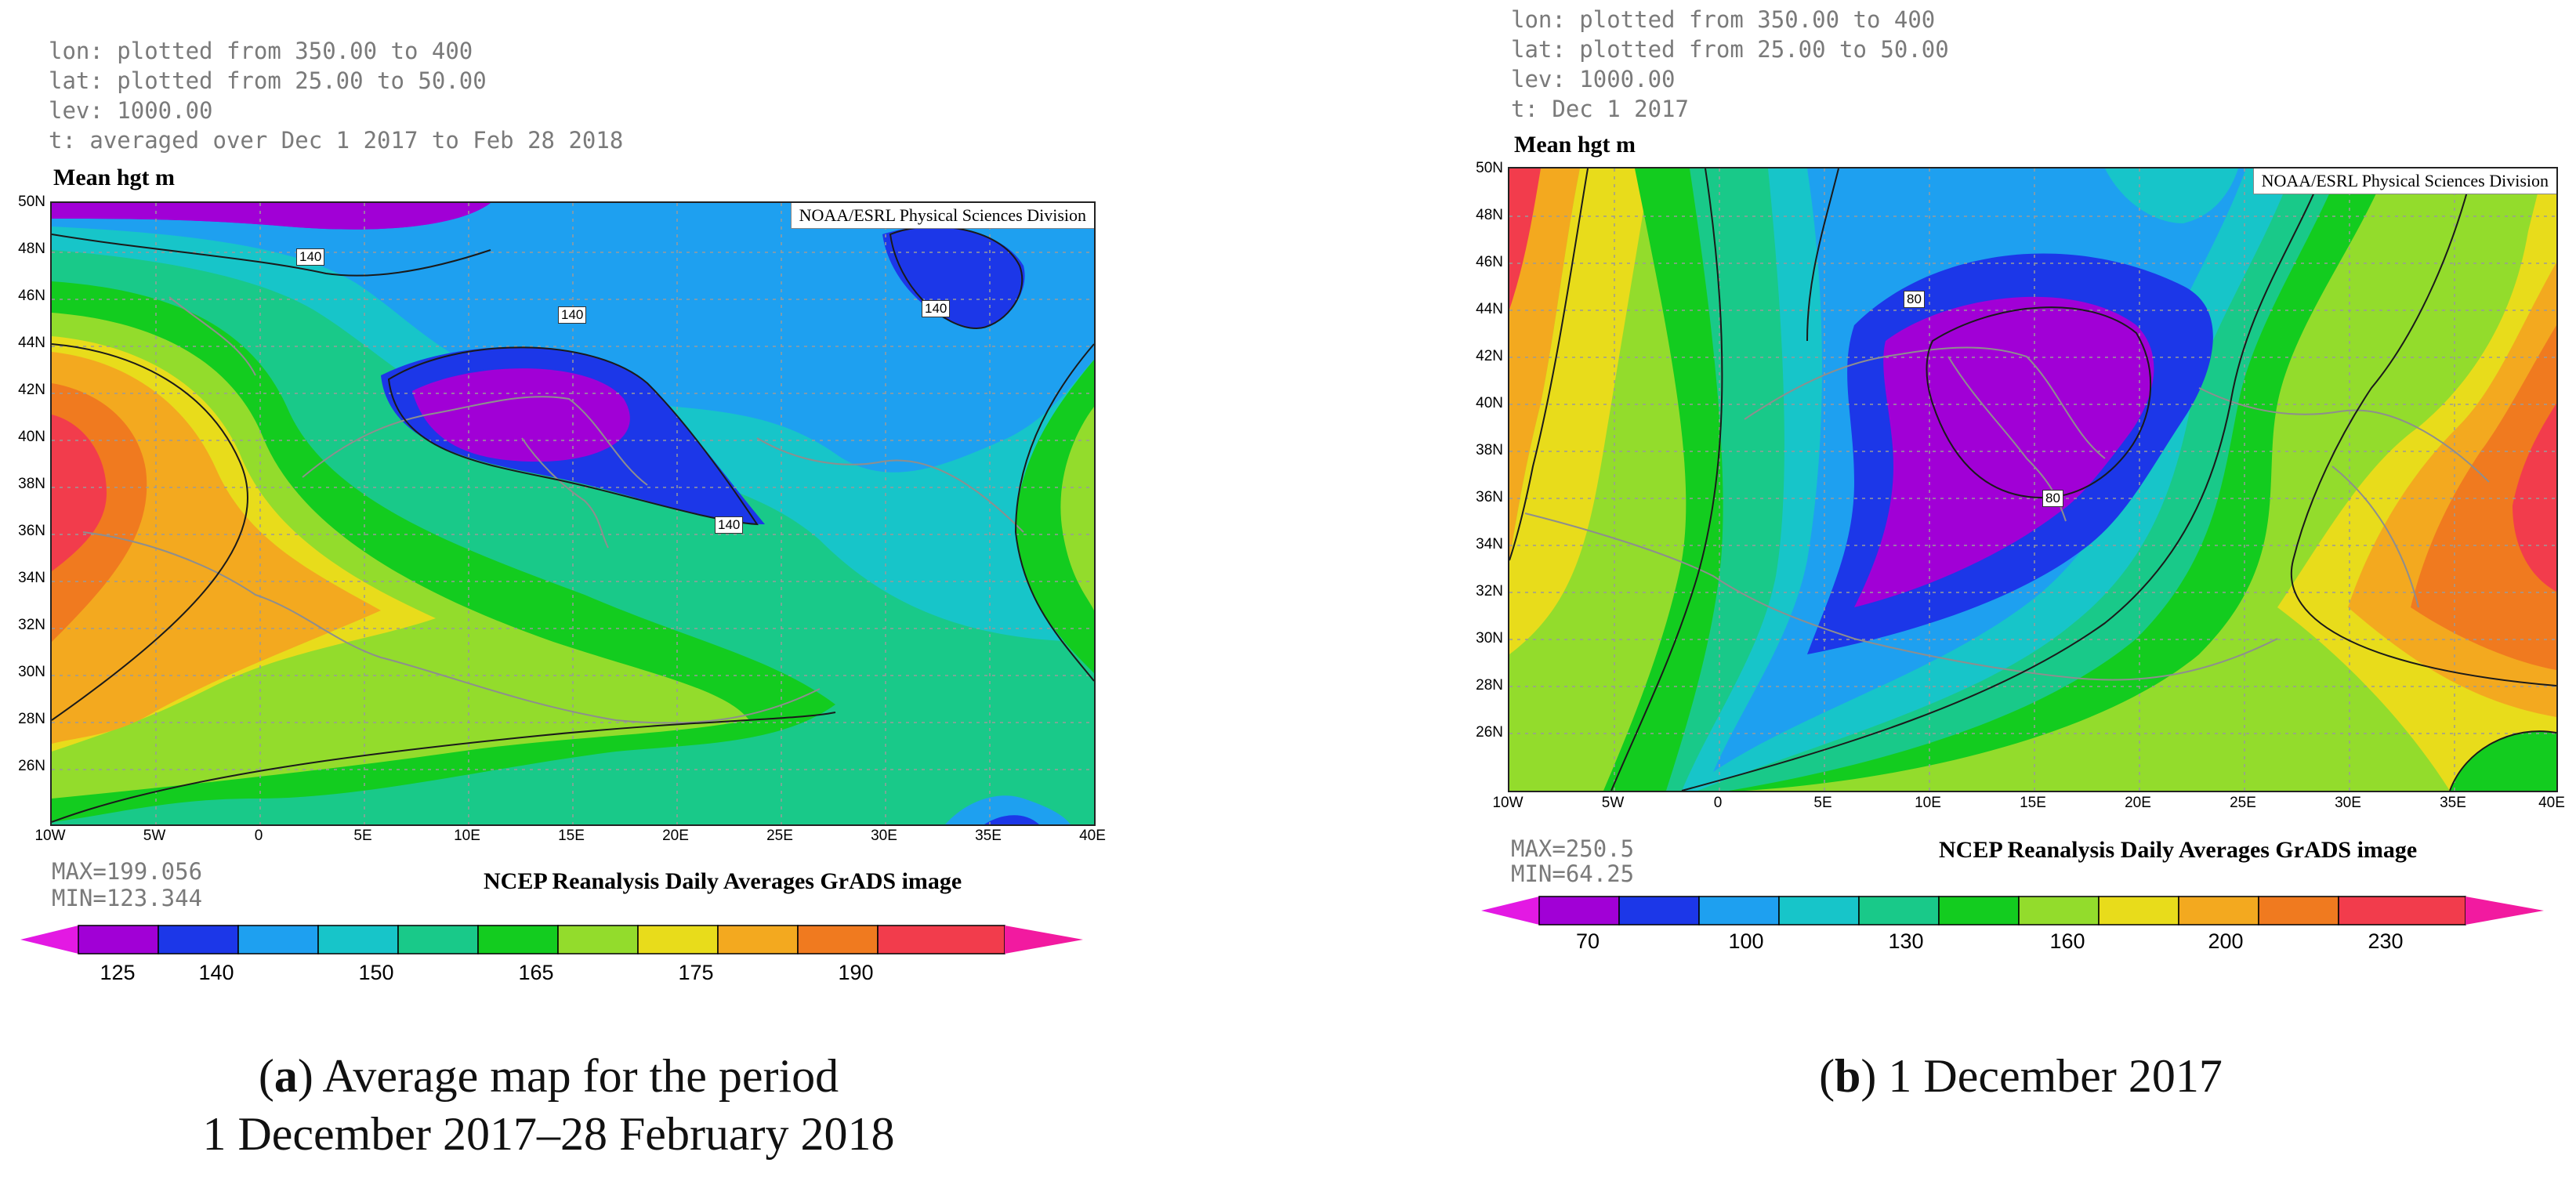 Image resolution: width=2576 pixels, height=1199 pixels. I want to click on colorbar-lower-arrow, so click(49, 940).